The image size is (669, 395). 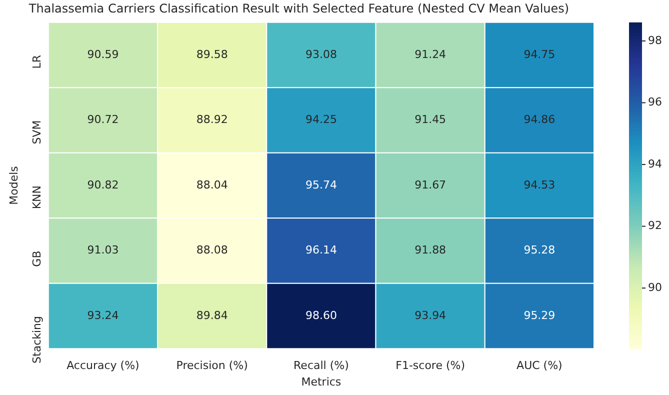 What do you see at coordinates (103, 54) in the screenshot?
I see `data-label: 90.59` at bounding box center [103, 54].